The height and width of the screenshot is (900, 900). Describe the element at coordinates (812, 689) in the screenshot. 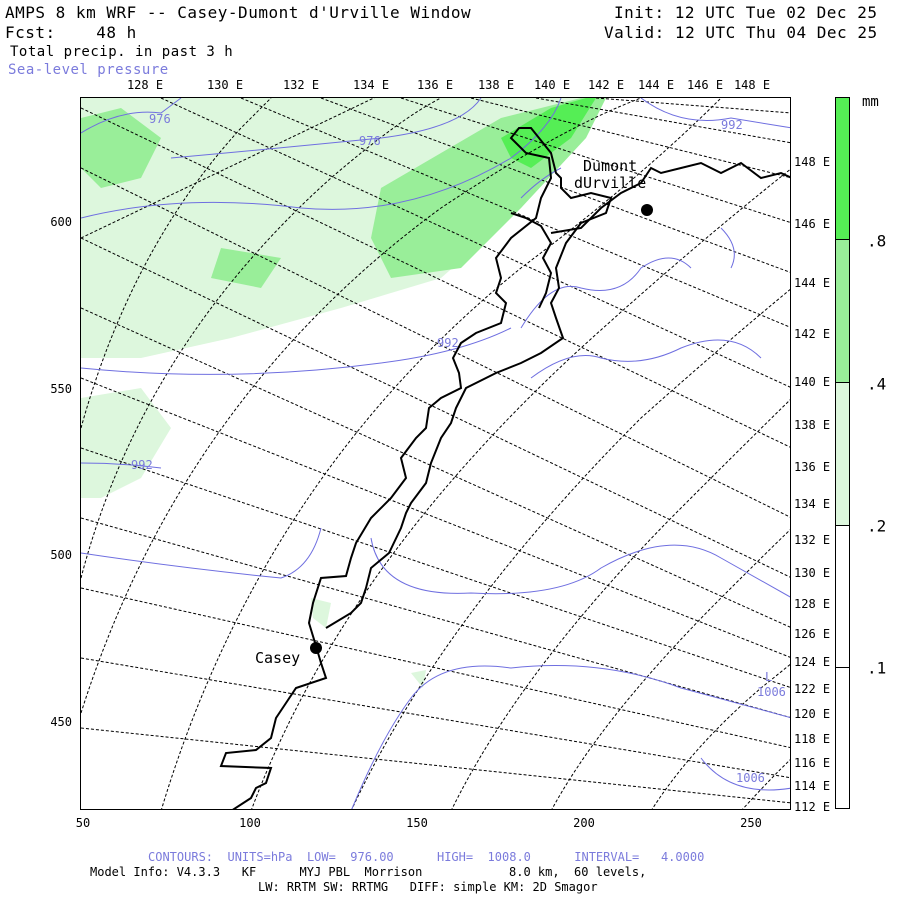

I see `right-tick: 122 E` at that location.